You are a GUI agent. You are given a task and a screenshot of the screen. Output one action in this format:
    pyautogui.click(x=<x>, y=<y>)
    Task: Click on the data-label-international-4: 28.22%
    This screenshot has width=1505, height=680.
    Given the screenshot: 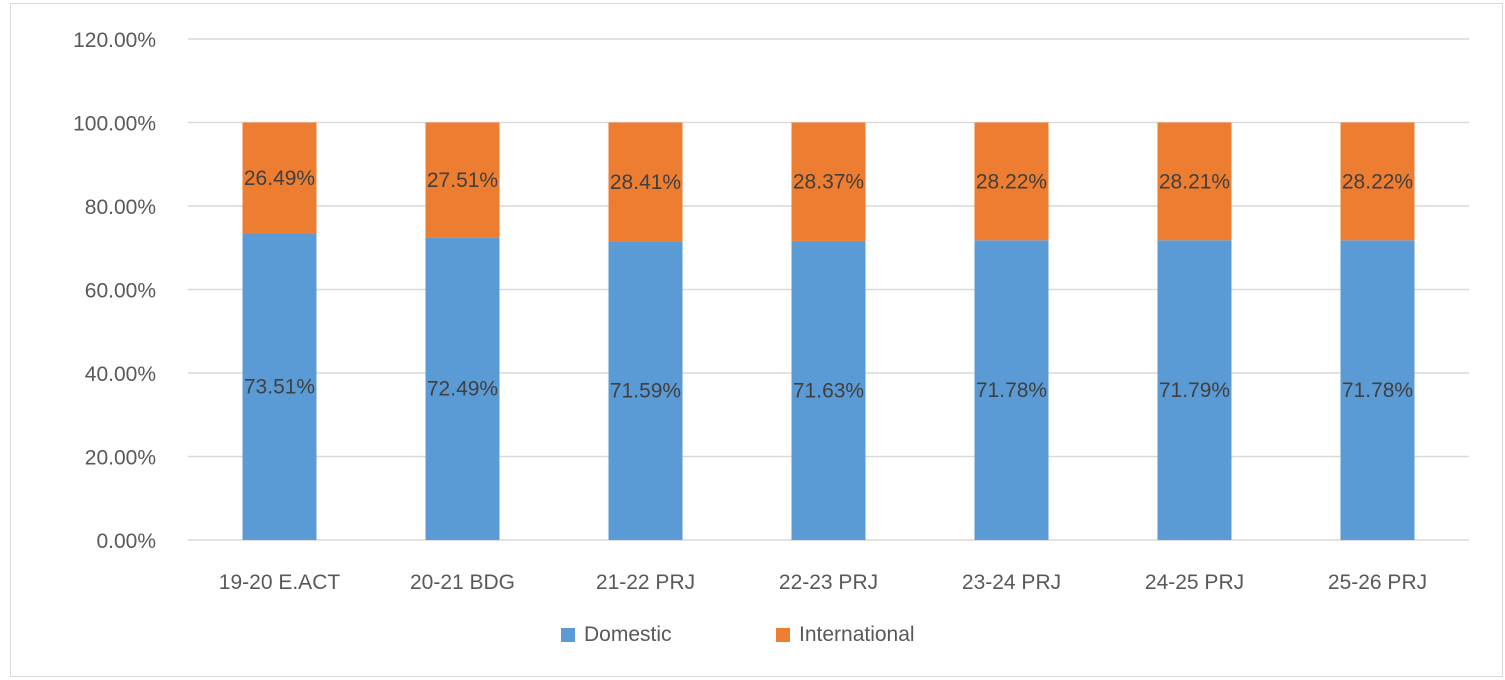 What is the action you would take?
    pyautogui.click(x=1011, y=181)
    